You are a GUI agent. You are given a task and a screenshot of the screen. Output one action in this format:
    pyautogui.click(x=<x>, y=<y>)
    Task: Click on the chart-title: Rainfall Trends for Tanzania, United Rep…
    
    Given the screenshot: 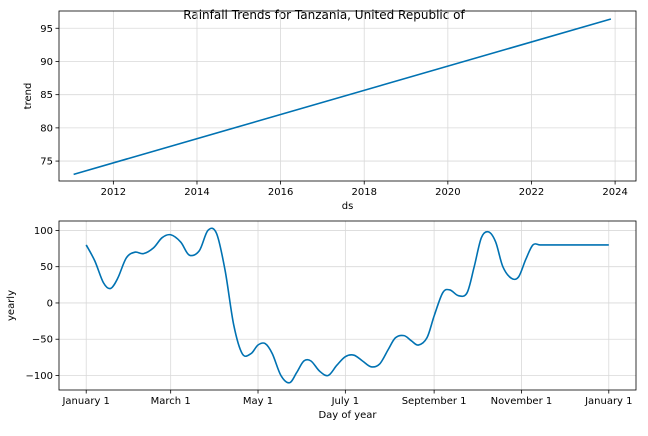 What is the action you would take?
    pyautogui.click(x=324, y=15)
    